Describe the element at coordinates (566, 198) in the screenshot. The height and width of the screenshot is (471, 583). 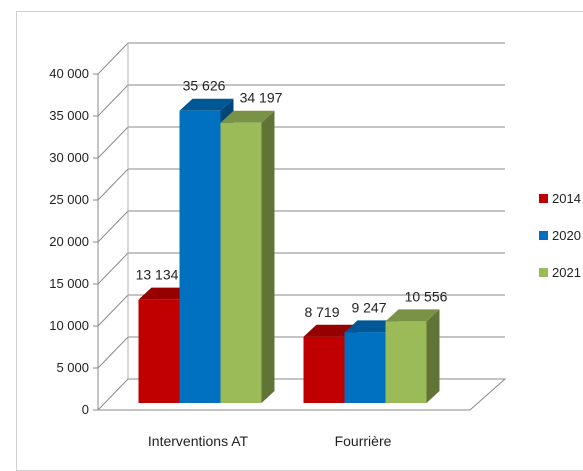
I see `legend-label: 2014` at that location.